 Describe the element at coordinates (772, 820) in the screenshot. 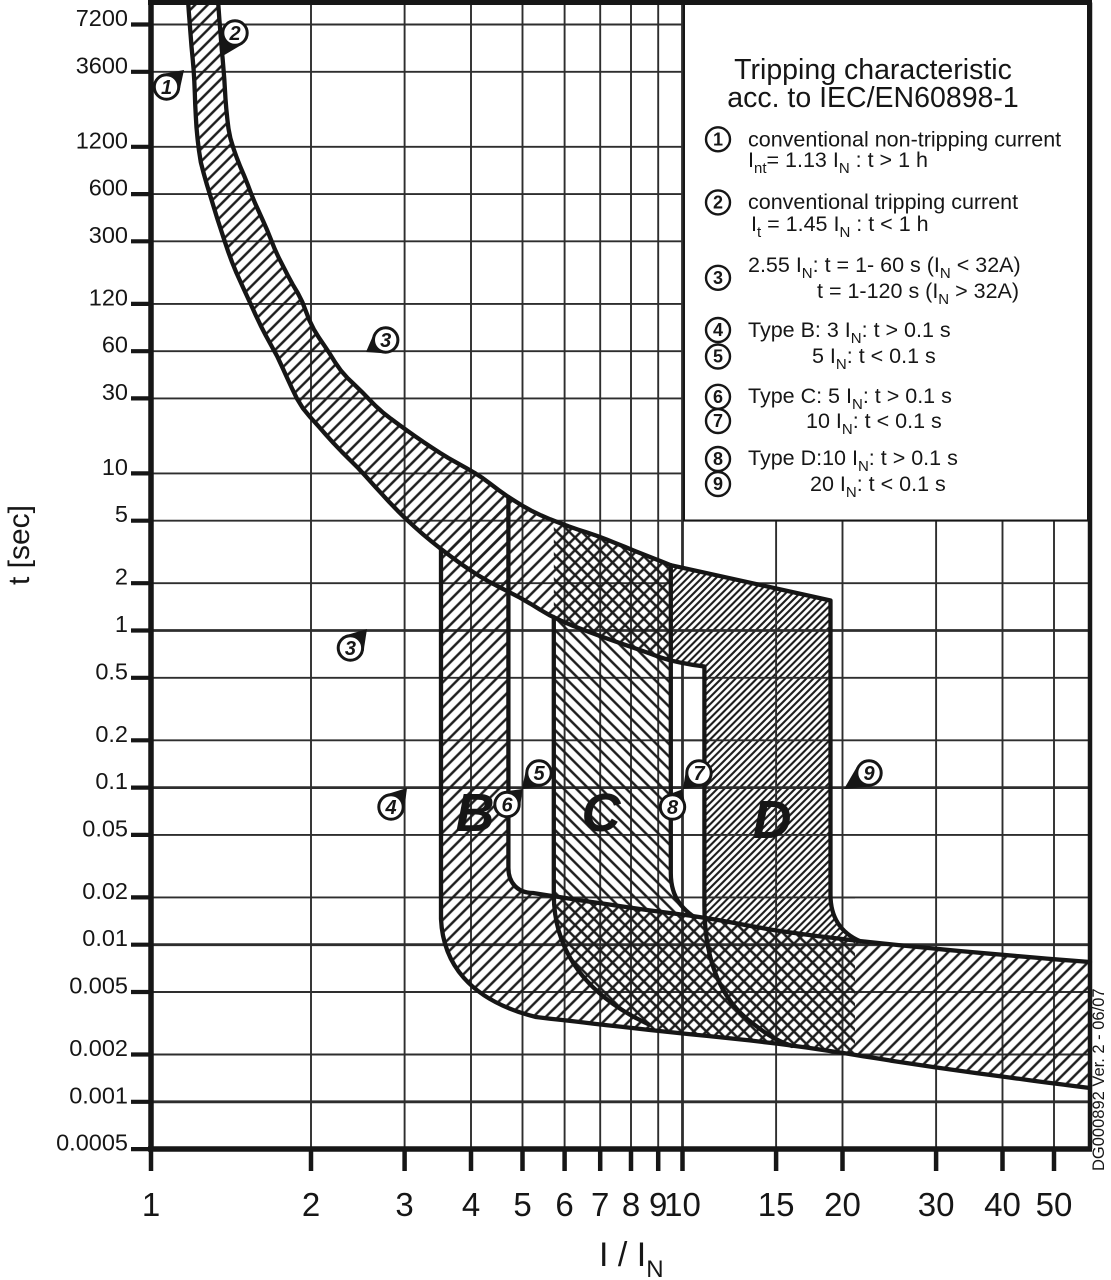

I see `svg-text: D` at that location.